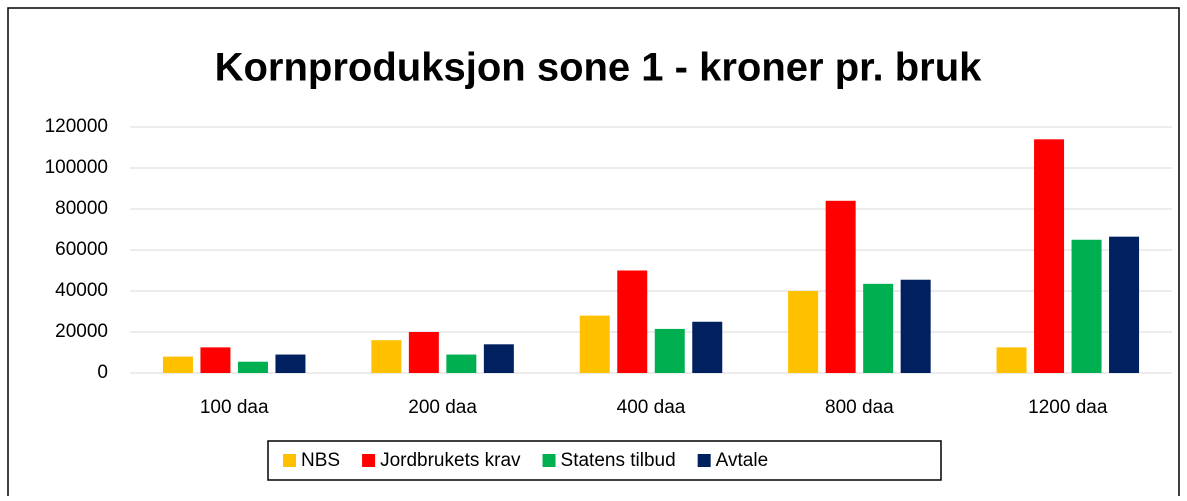 The height and width of the screenshot is (501, 1187). I want to click on y-tick-label: 20000, so click(81, 331).